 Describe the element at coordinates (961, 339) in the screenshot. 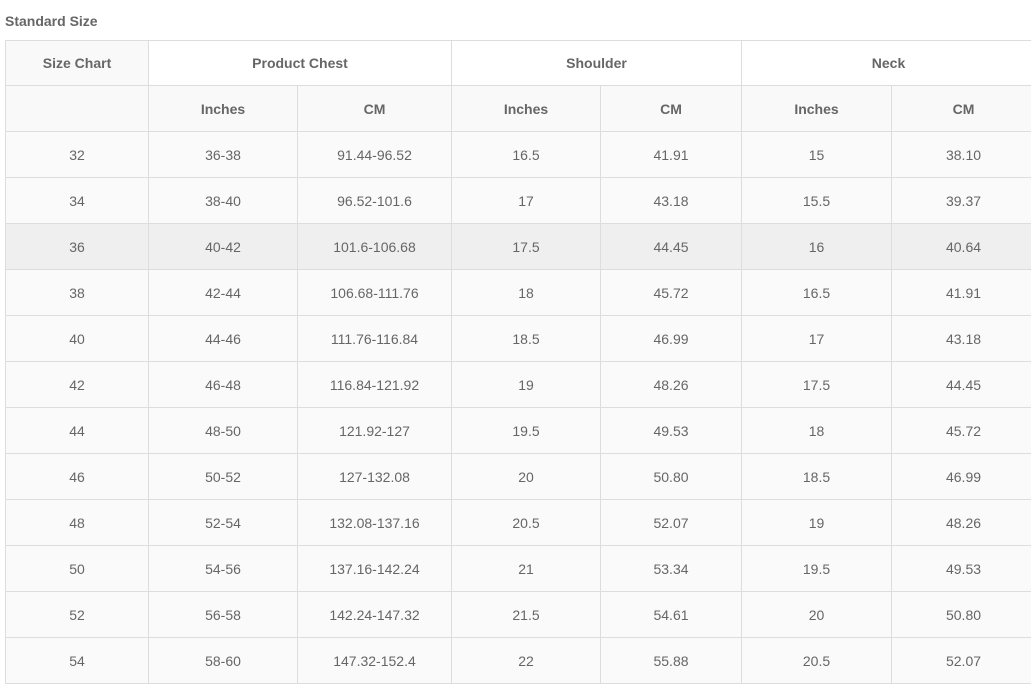

I see `table-cell: 43.18` at that location.